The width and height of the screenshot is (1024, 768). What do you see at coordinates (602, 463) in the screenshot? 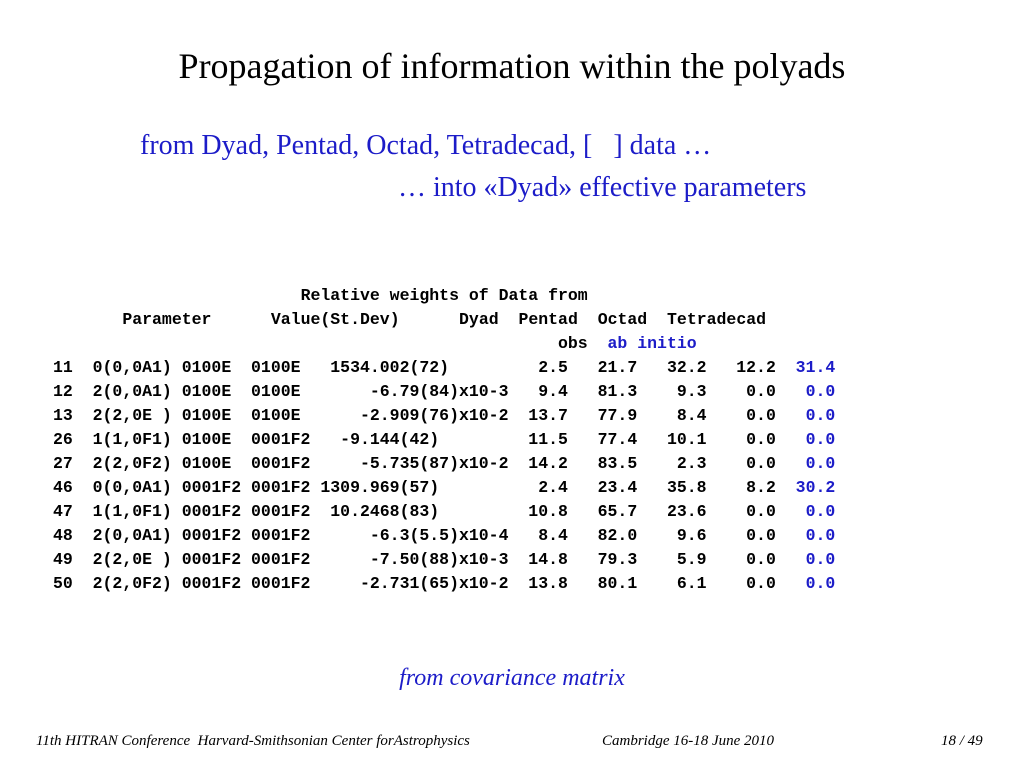
I see `row-pentad: 83.5` at bounding box center [602, 463].